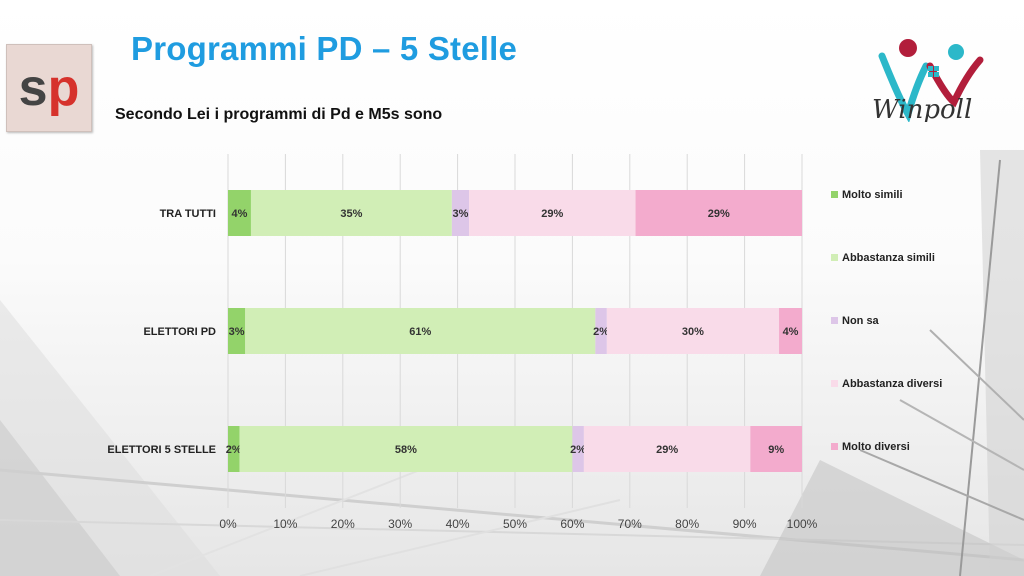  I want to click on legend-label: Molto diversi, so click(876, 447).